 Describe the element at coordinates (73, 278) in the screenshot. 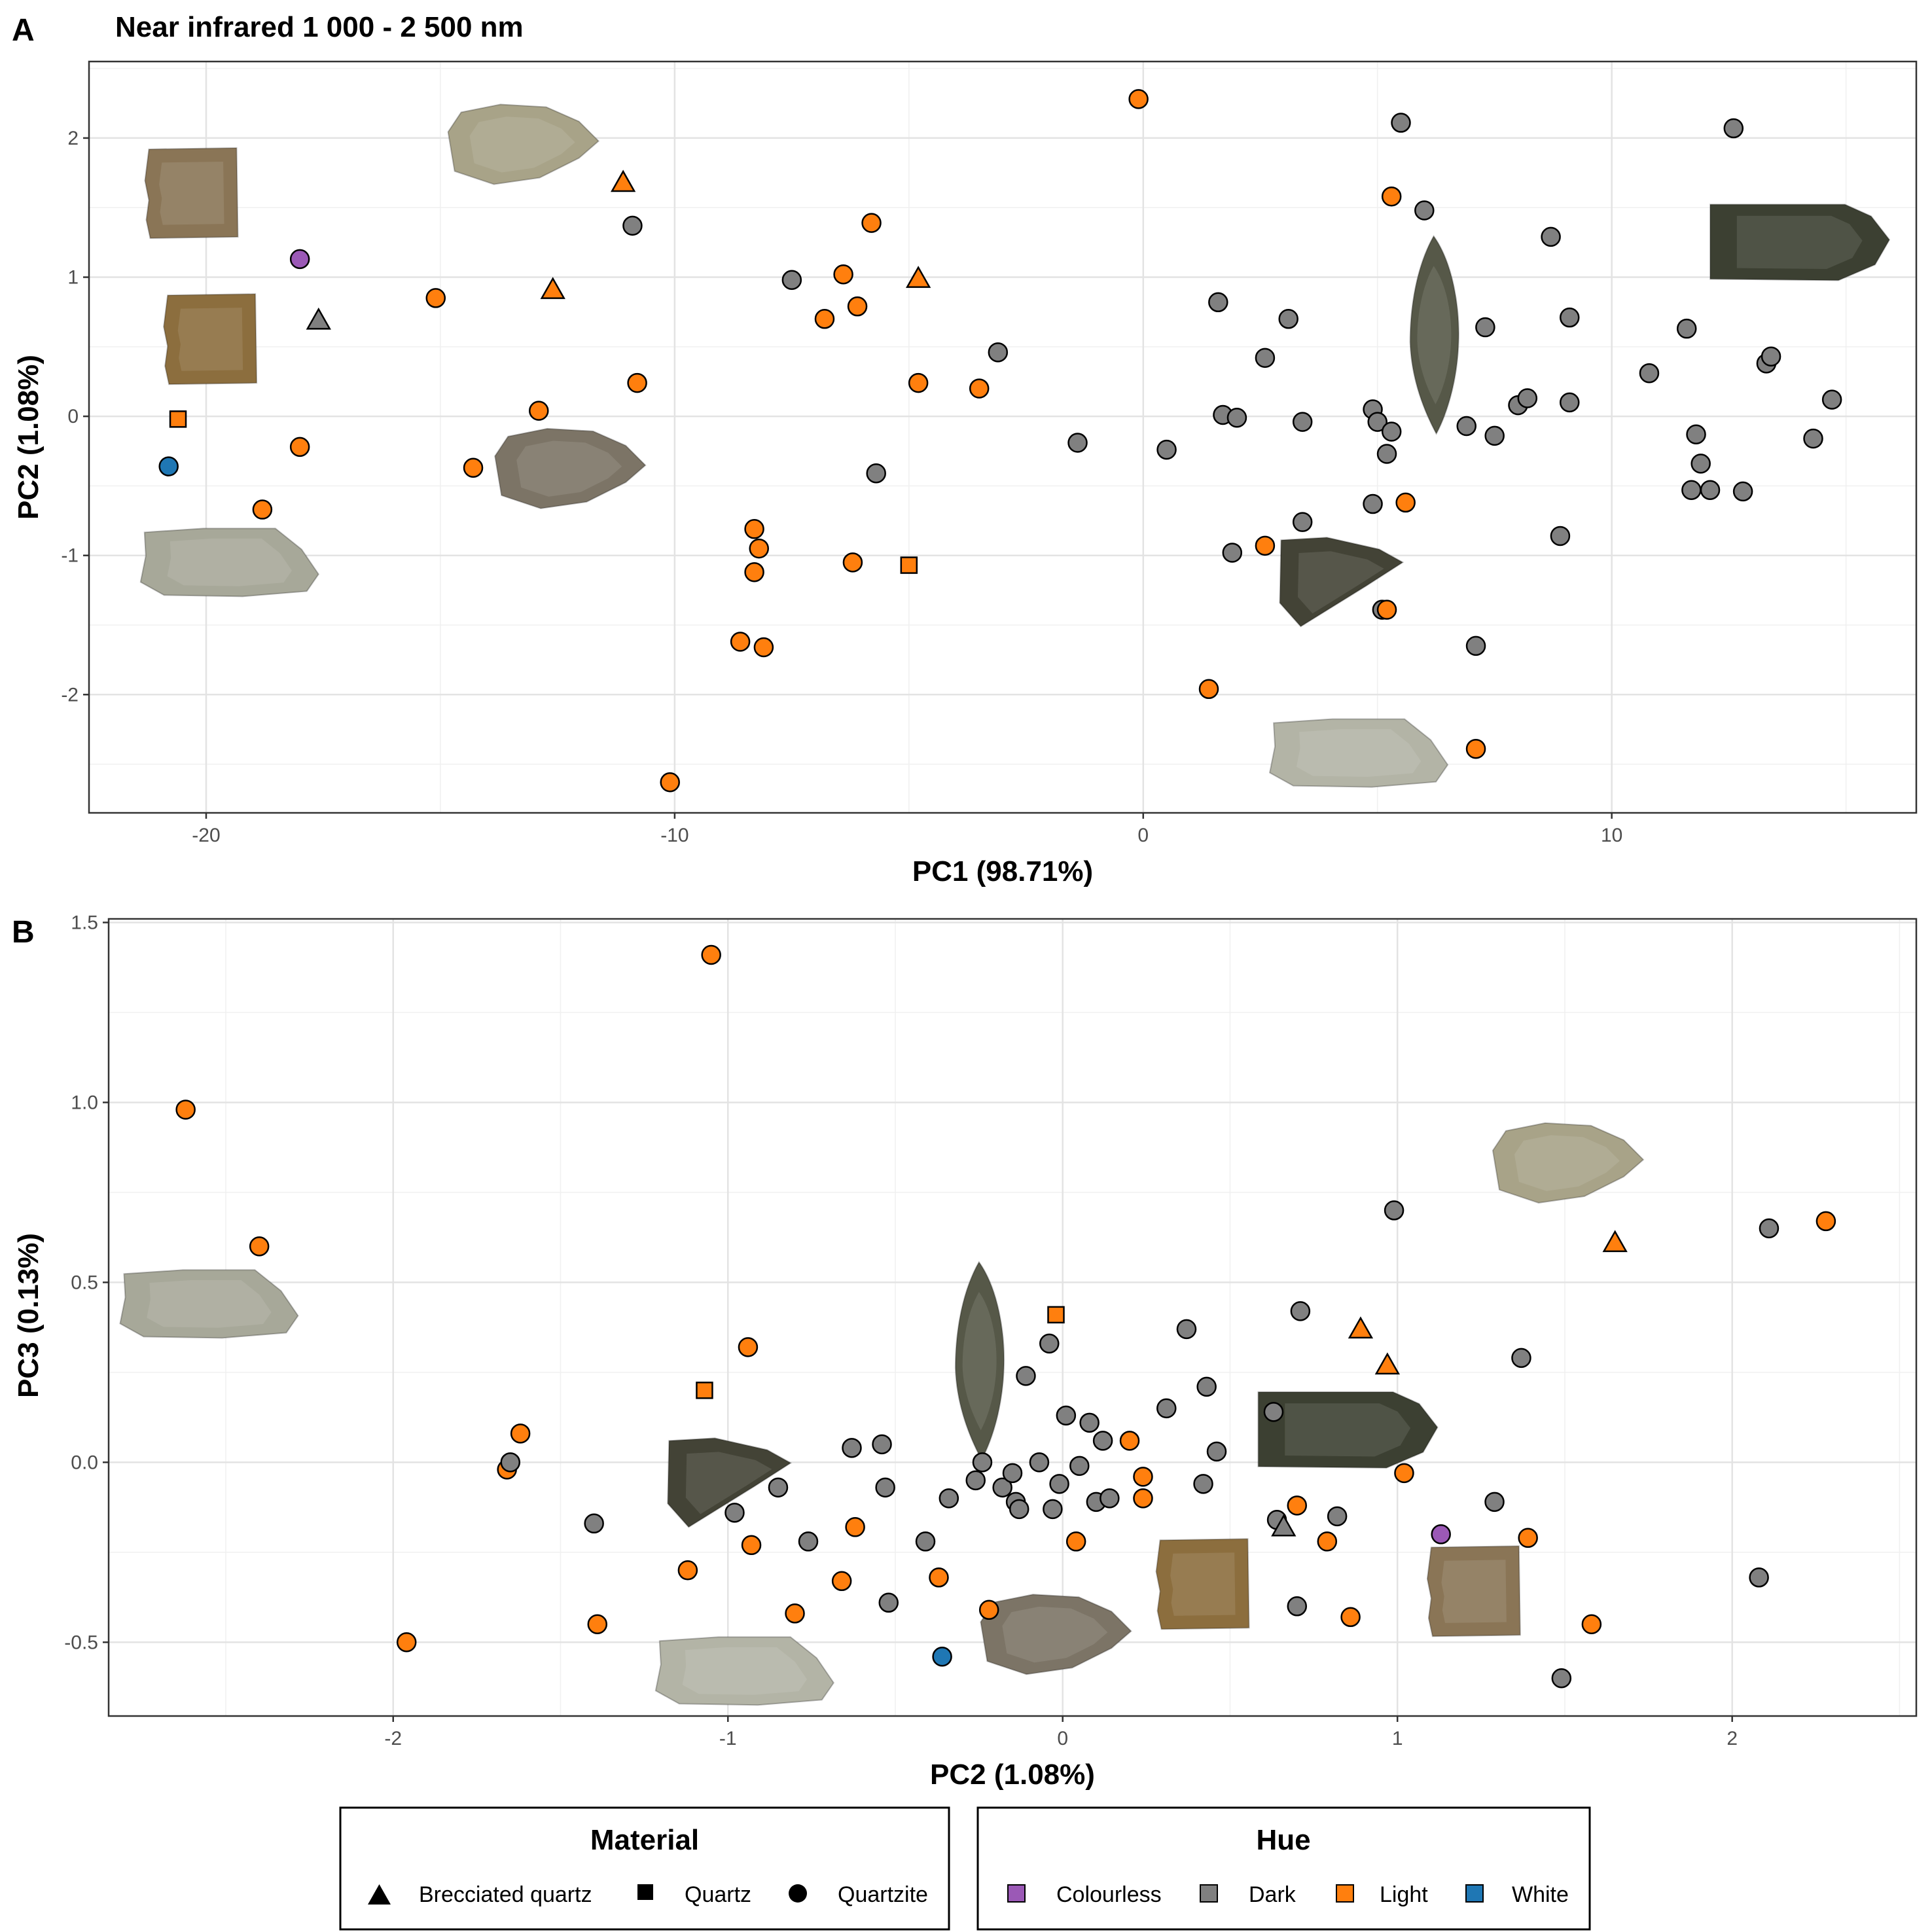

I see `y-tick-label: 1` at that location.